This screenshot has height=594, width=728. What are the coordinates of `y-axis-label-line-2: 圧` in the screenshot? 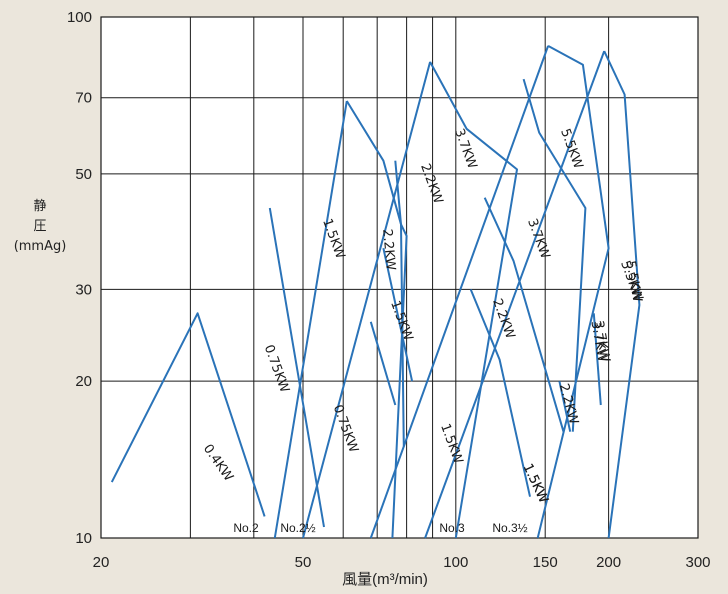 It's located at (39, 226).